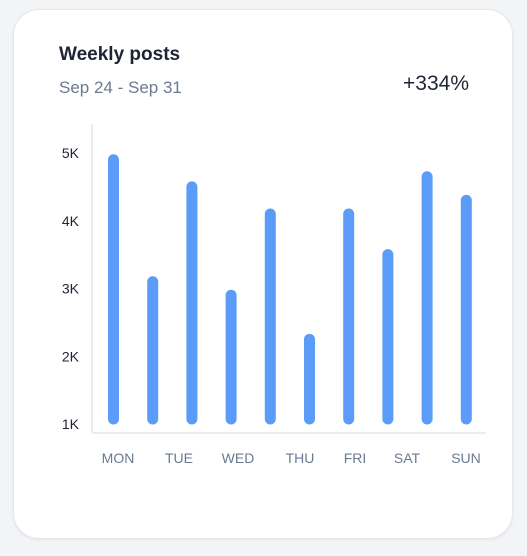 The width and height of the screenshot is (527, 556). I want to click on y-axis-labels: 1K 2K 3K 4K 5K, so click(71, 288).